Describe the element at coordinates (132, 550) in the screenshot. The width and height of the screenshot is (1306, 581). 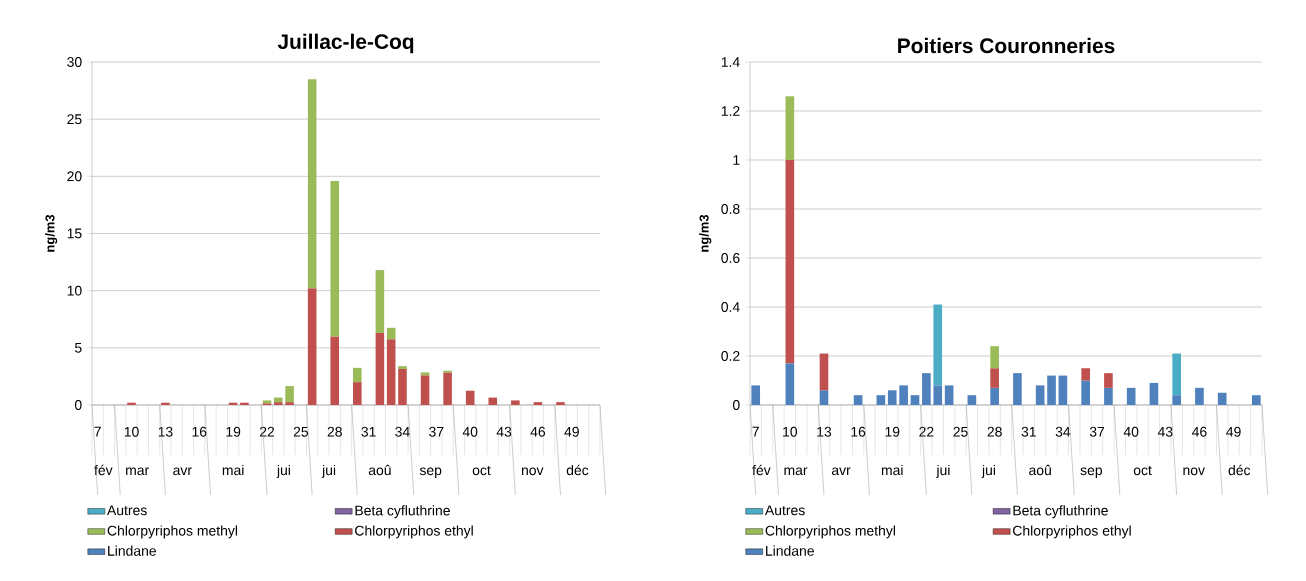
I see `legend-label: Lindane` at that location.